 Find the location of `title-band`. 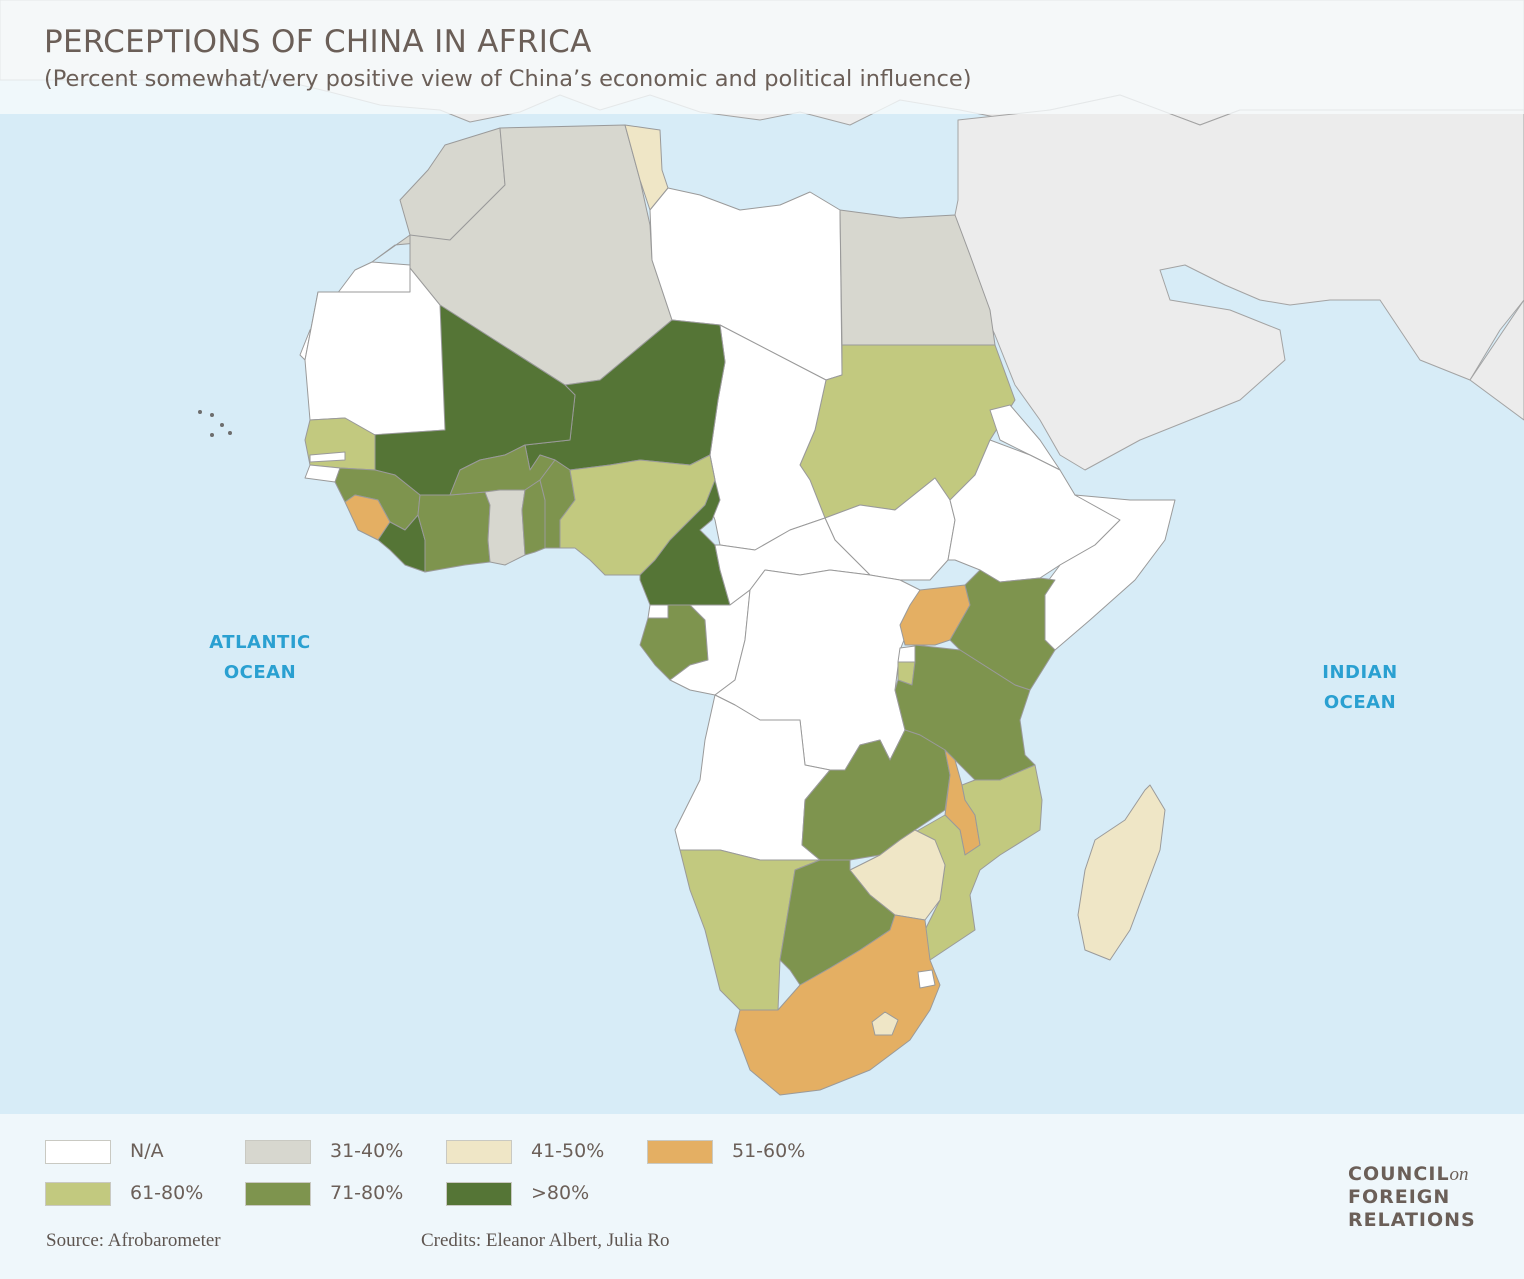

title-band is located at coordinates (762, 57).